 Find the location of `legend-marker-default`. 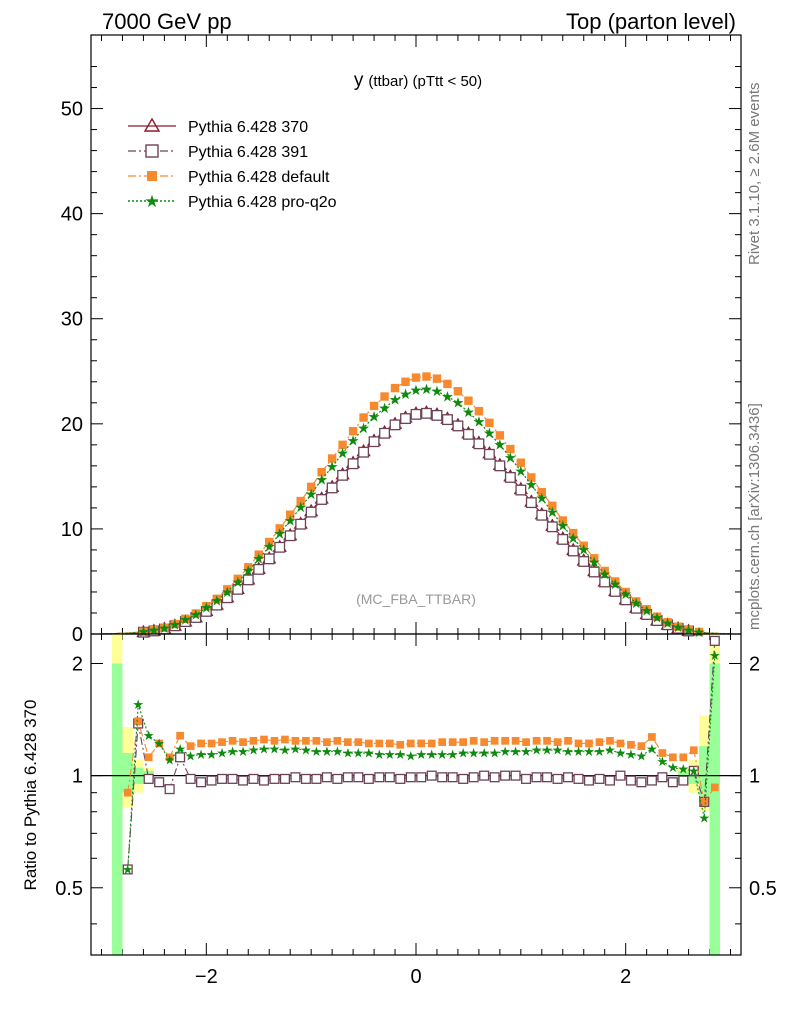

legend-marker-default is located at coordinates (152, 176).